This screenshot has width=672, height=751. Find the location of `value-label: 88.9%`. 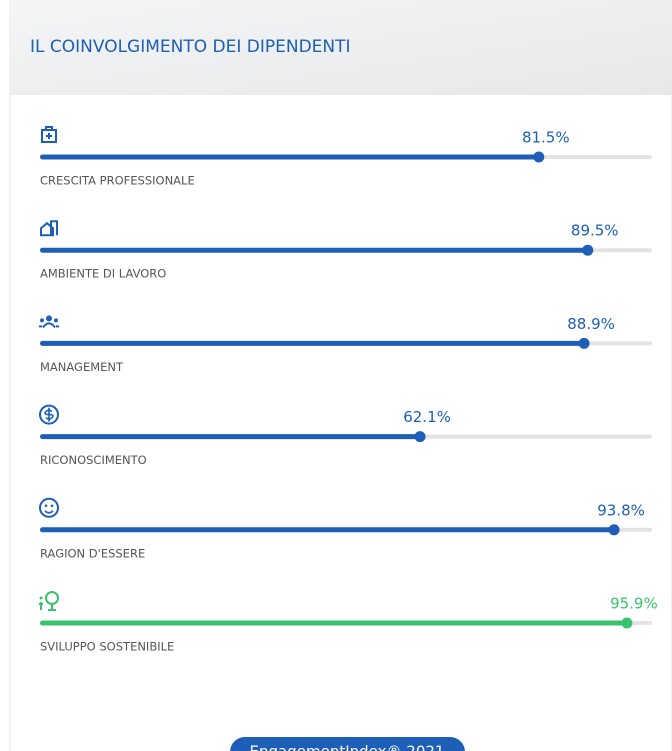

value-label: 88.9% is located at coordinates (591, 324).